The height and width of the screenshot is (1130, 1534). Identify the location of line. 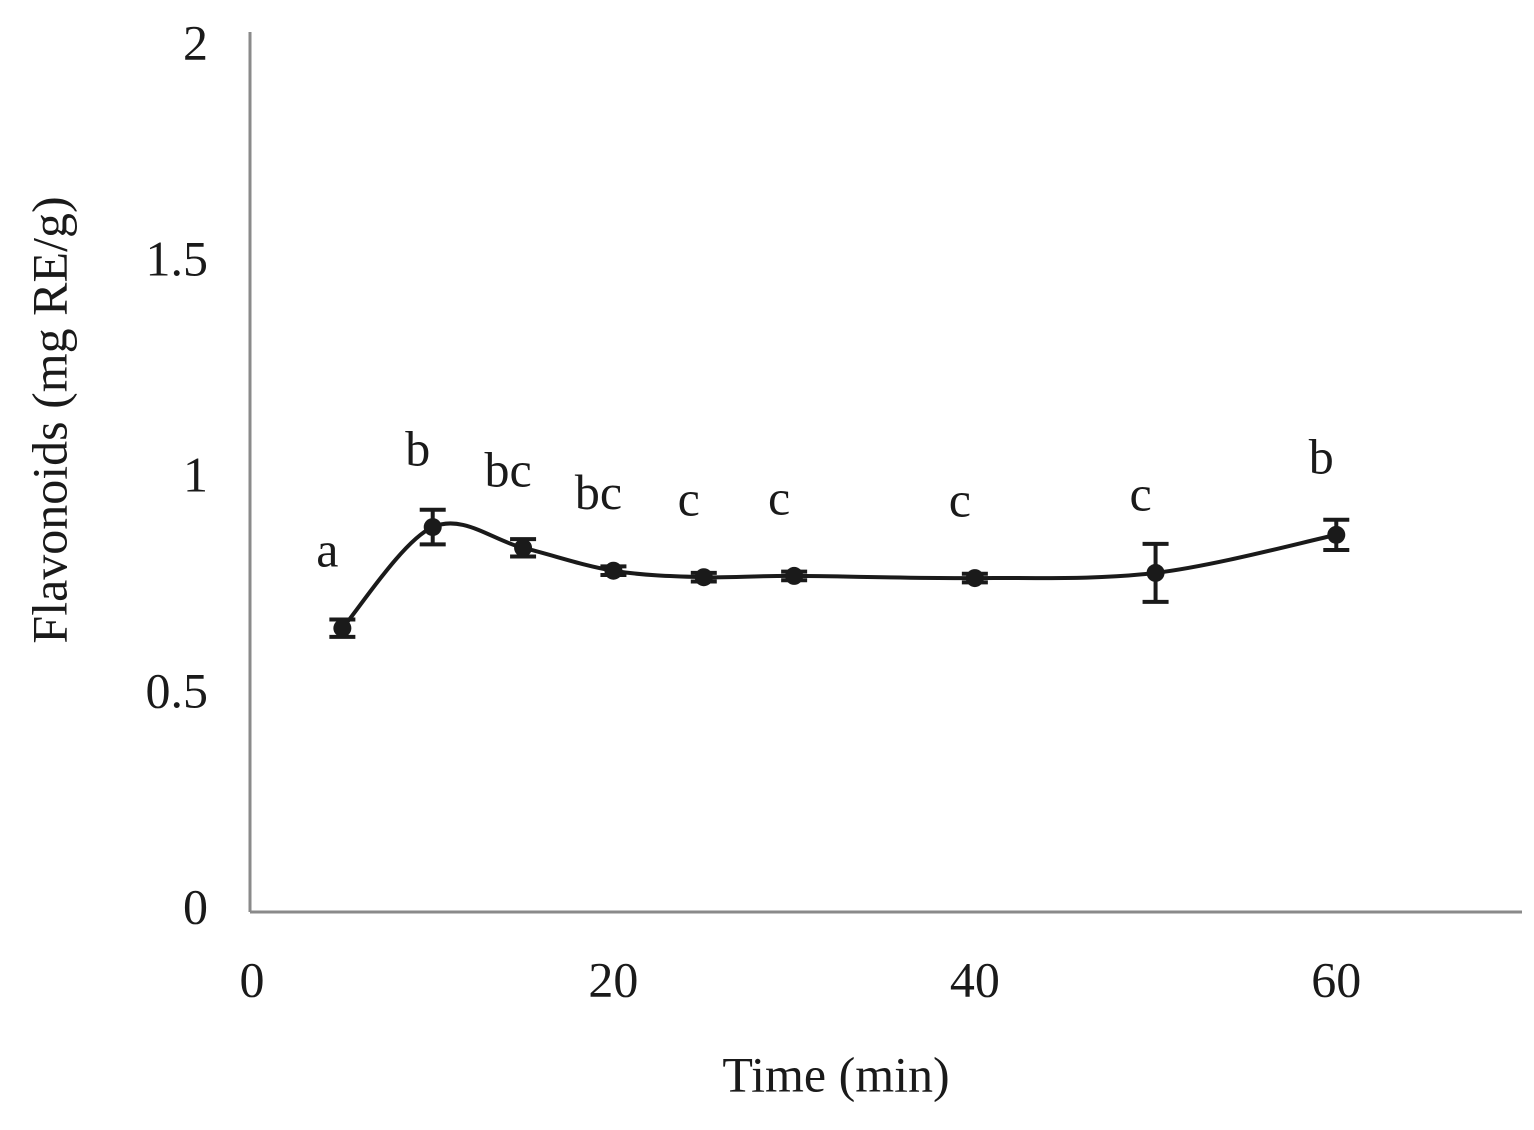
(838, 575).